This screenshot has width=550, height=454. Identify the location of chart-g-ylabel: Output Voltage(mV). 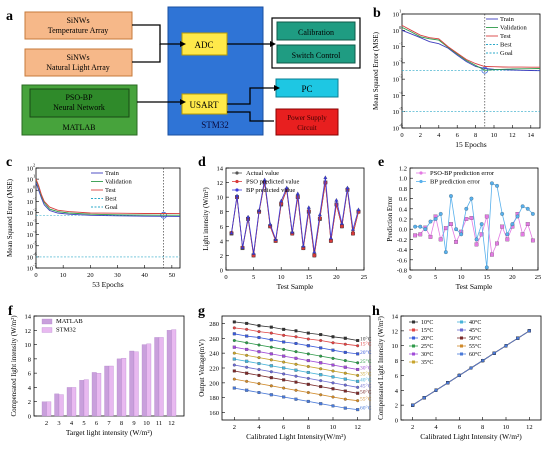
(202, 368).